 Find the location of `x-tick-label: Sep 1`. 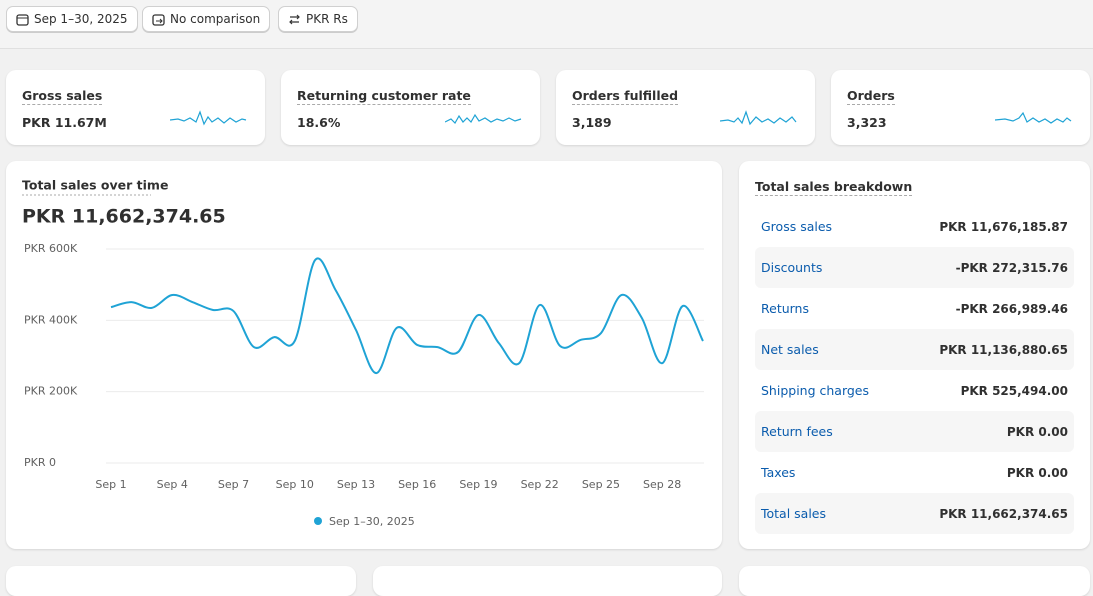

x-tick-label: Sep 1 is located at coordinates (110, 484).